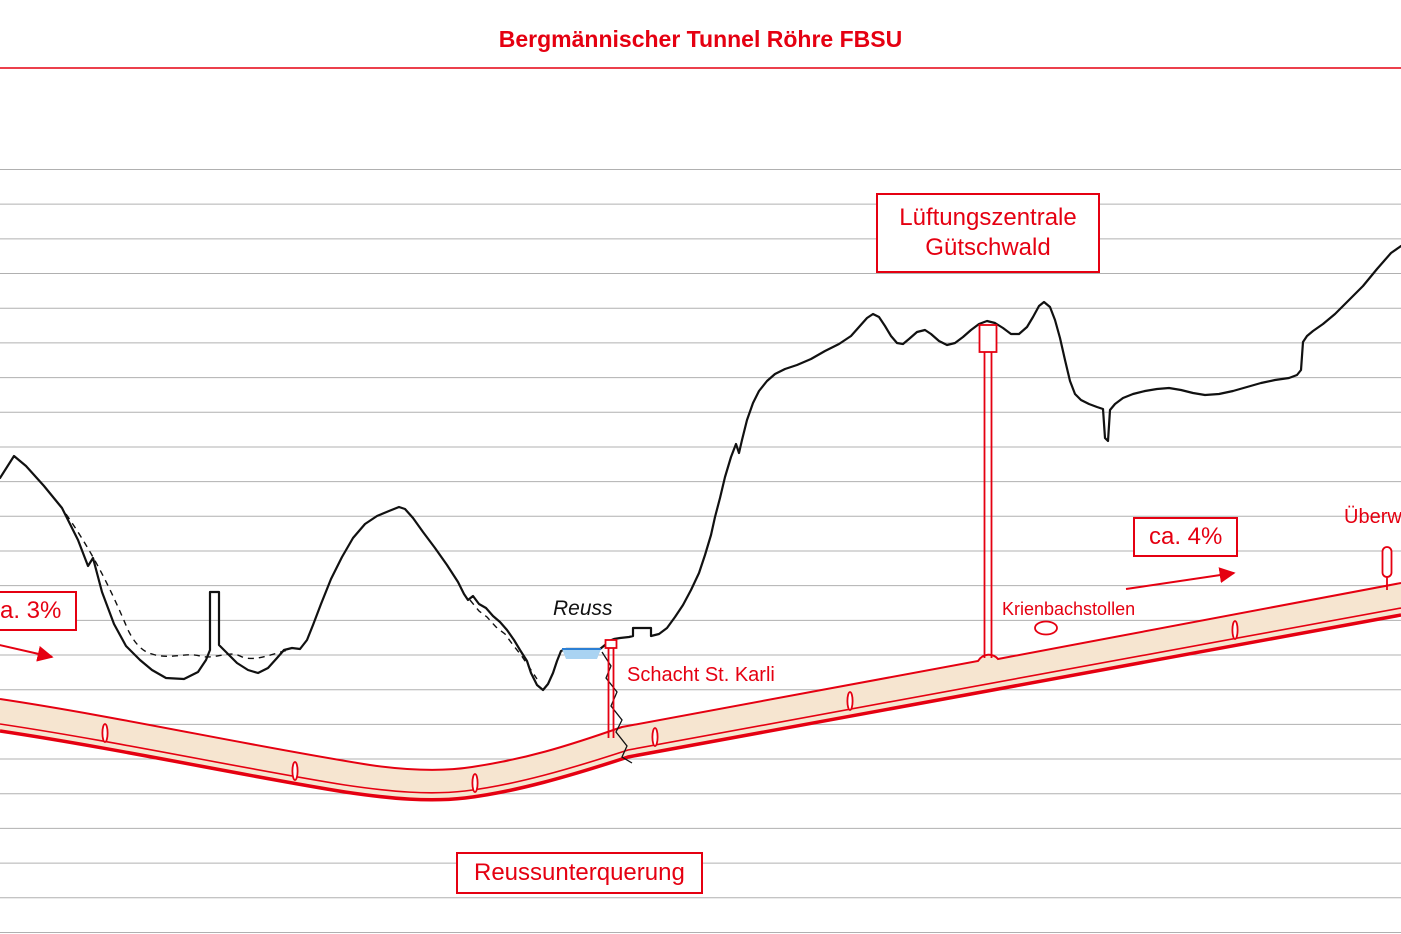  I want to click on diagram-title: Bergmännischer Tunnel Röhre FBSU, so click(700, 39).